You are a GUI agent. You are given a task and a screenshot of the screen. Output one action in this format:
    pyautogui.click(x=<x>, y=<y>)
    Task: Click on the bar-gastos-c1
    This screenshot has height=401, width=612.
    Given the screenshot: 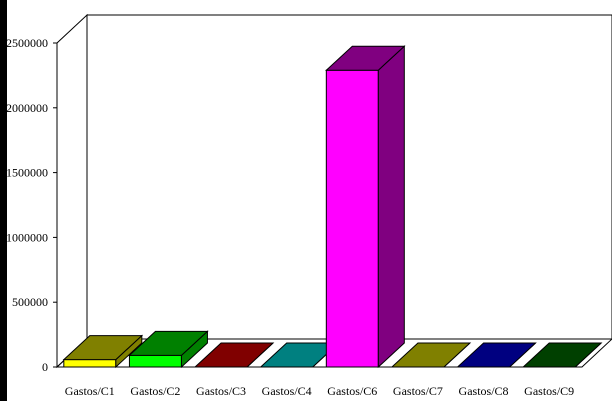 What is the action you would take?
    pyautogui.click(x=103, y=351)
    